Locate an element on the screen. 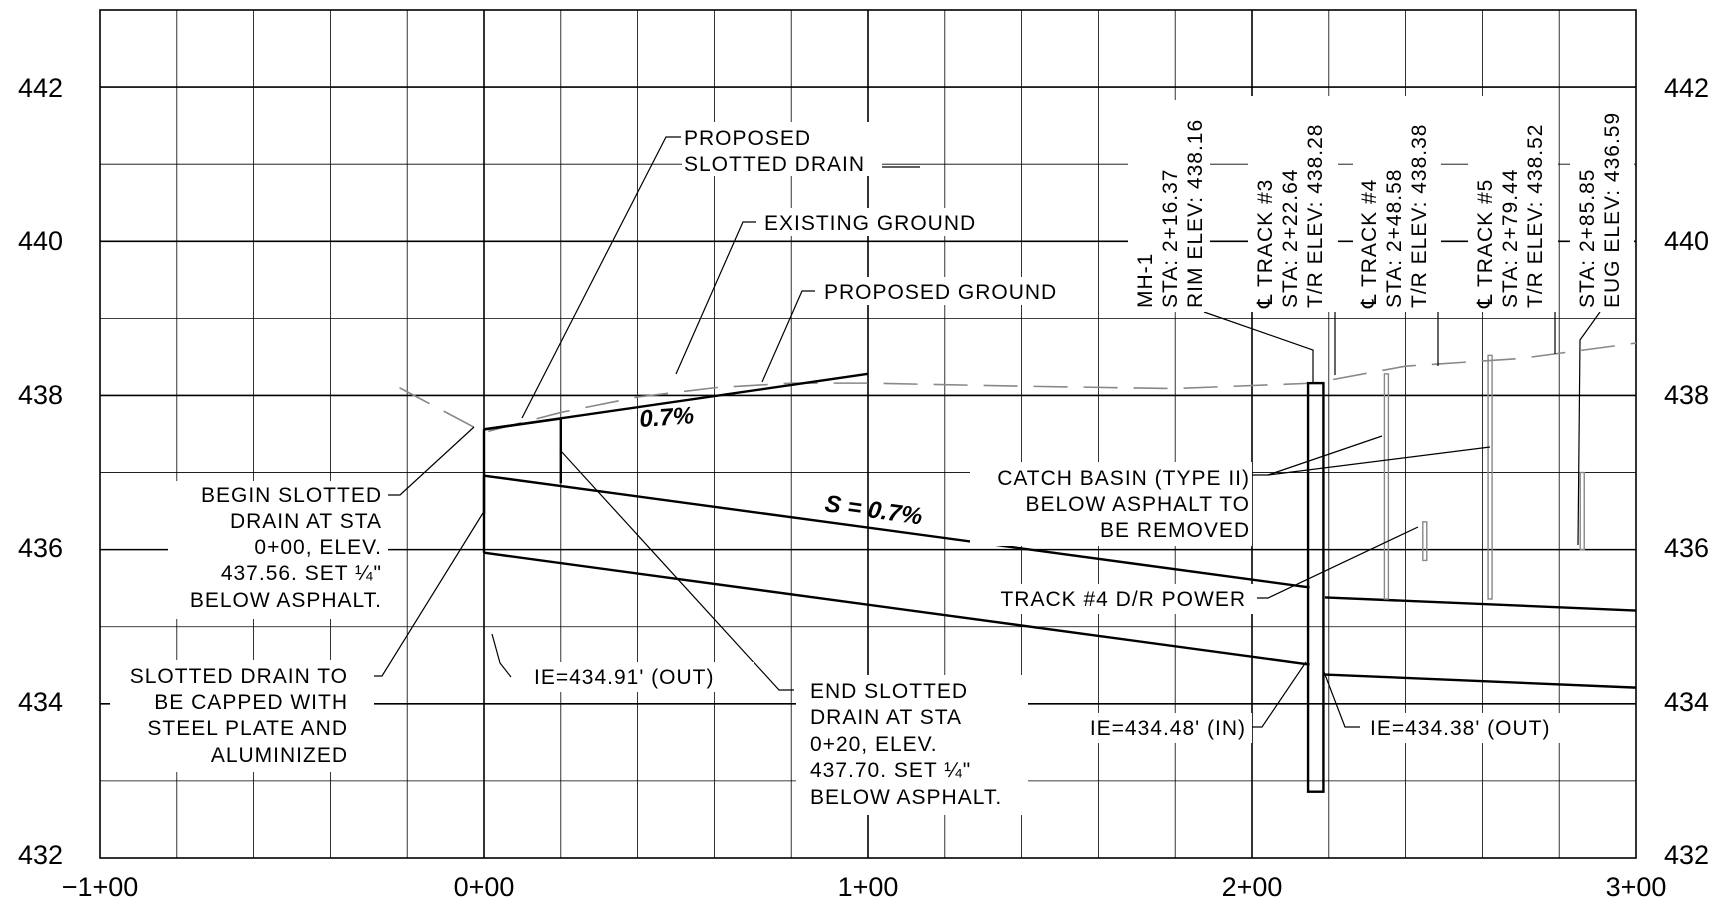 This screenshot has height=901, width=1717. station-label-track3: ℄ TRACK #3 STA: 2+22.64 T/R ELEV: 438.28 is located at coordinates (1293, 204).